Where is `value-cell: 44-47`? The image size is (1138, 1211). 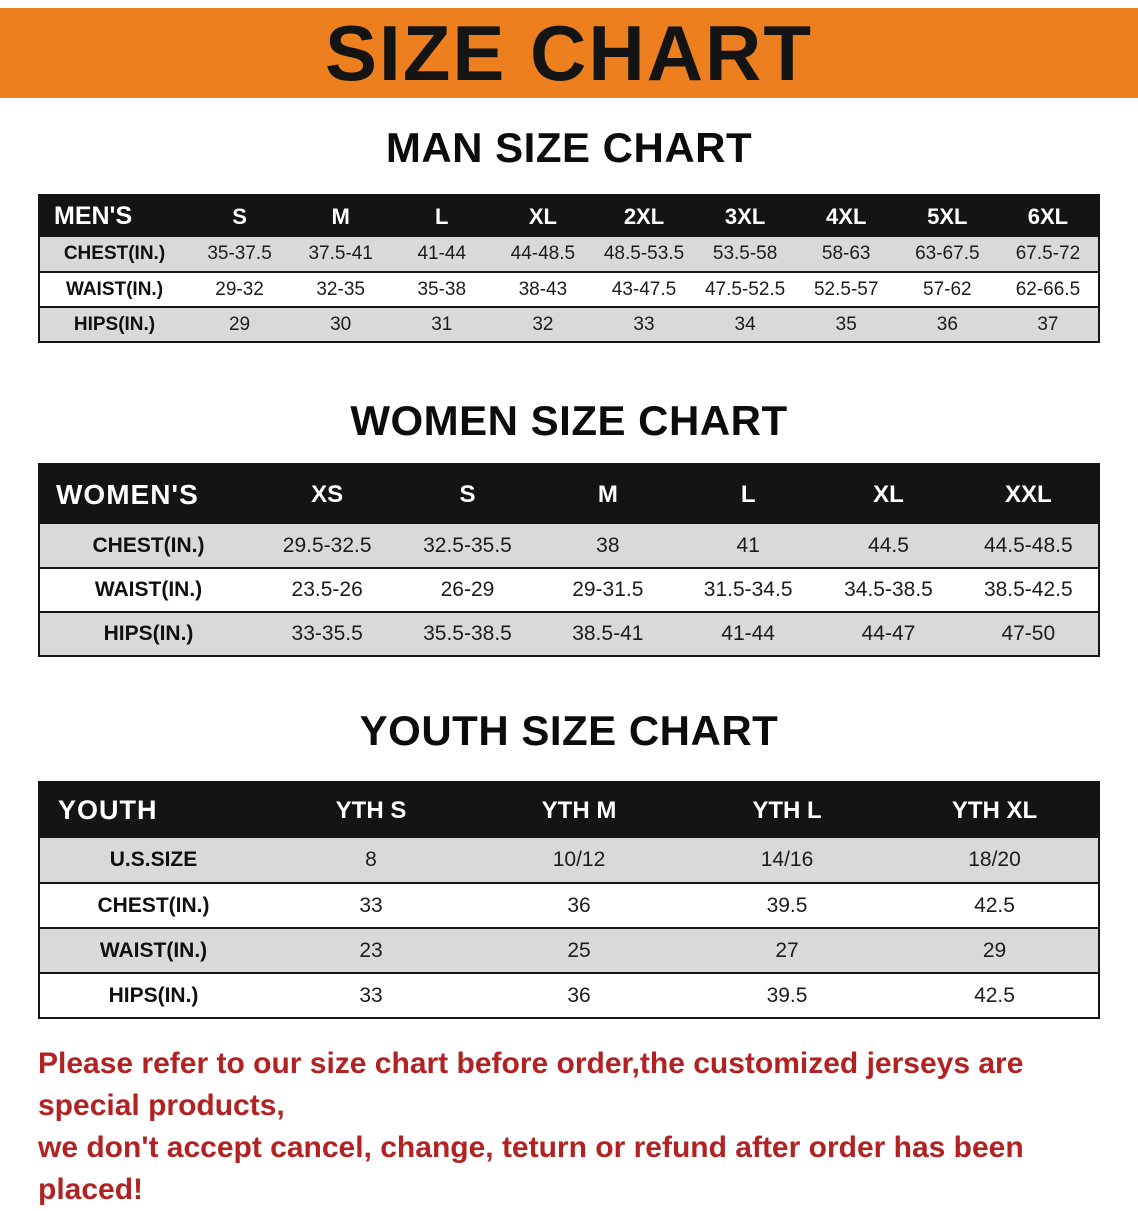
value-cell: 44-47 is located at coordinates (888, 633).